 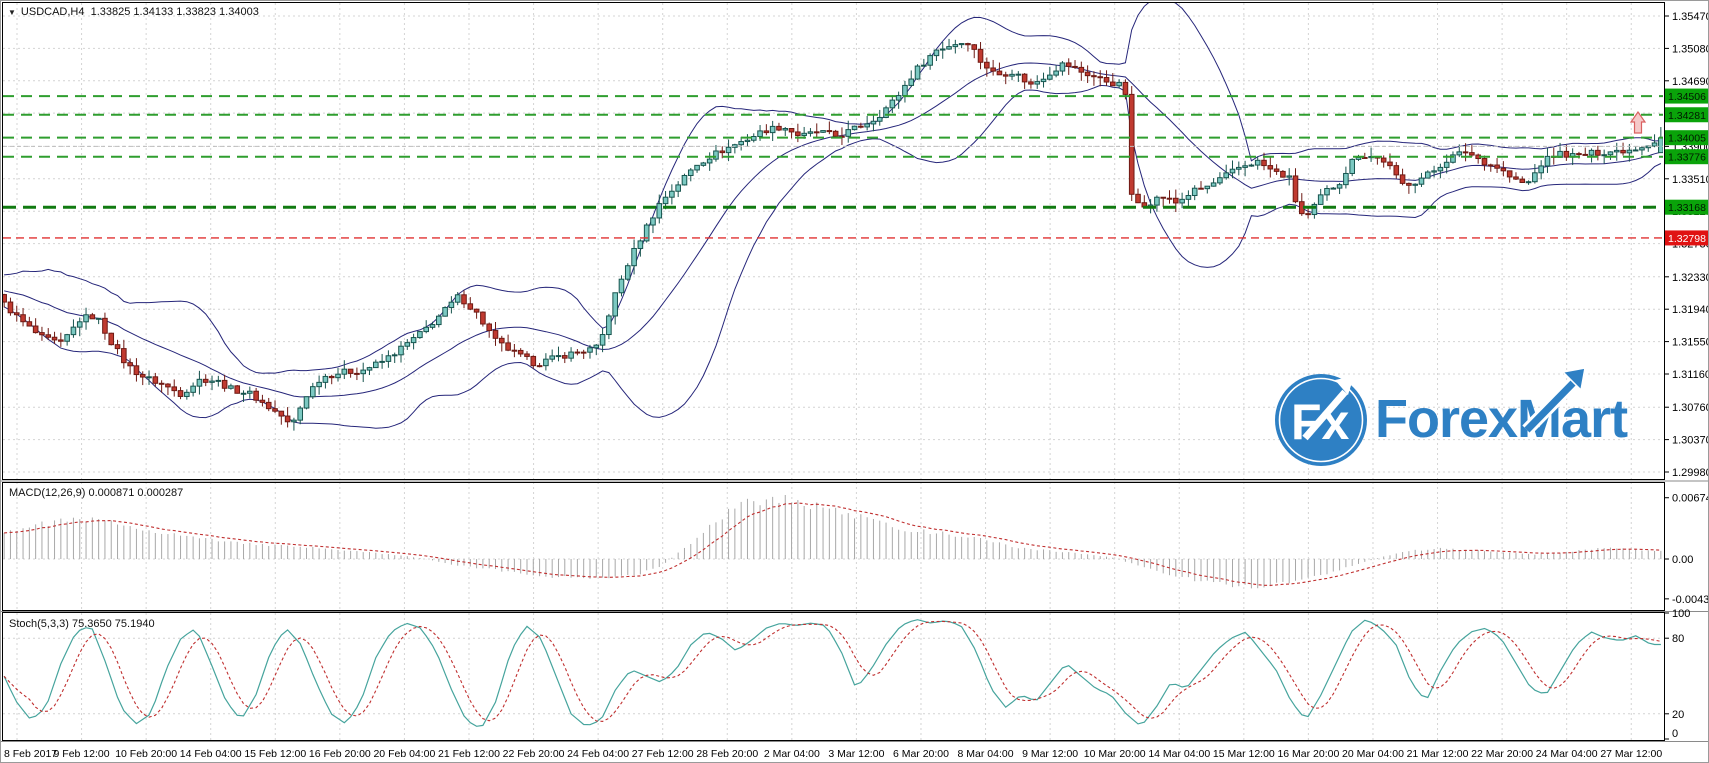 What do you see at coordinates (1690, 473) in the screenshot?
I see `price-tick-label: 1.29980` at bounding box center [1690, 473].